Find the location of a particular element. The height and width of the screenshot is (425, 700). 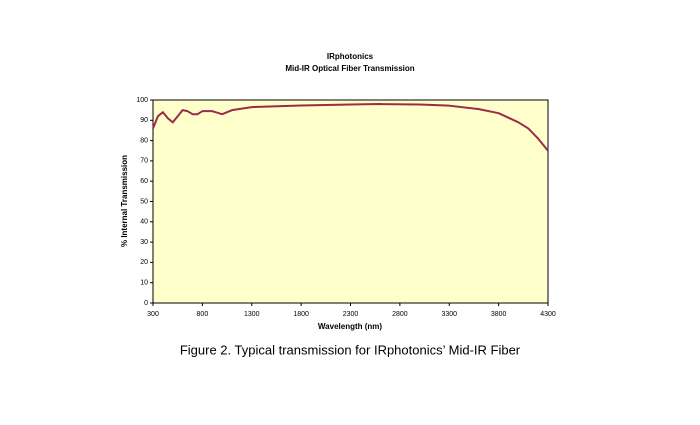

y-tick-label: 40 is located at coordinates (144, 222).